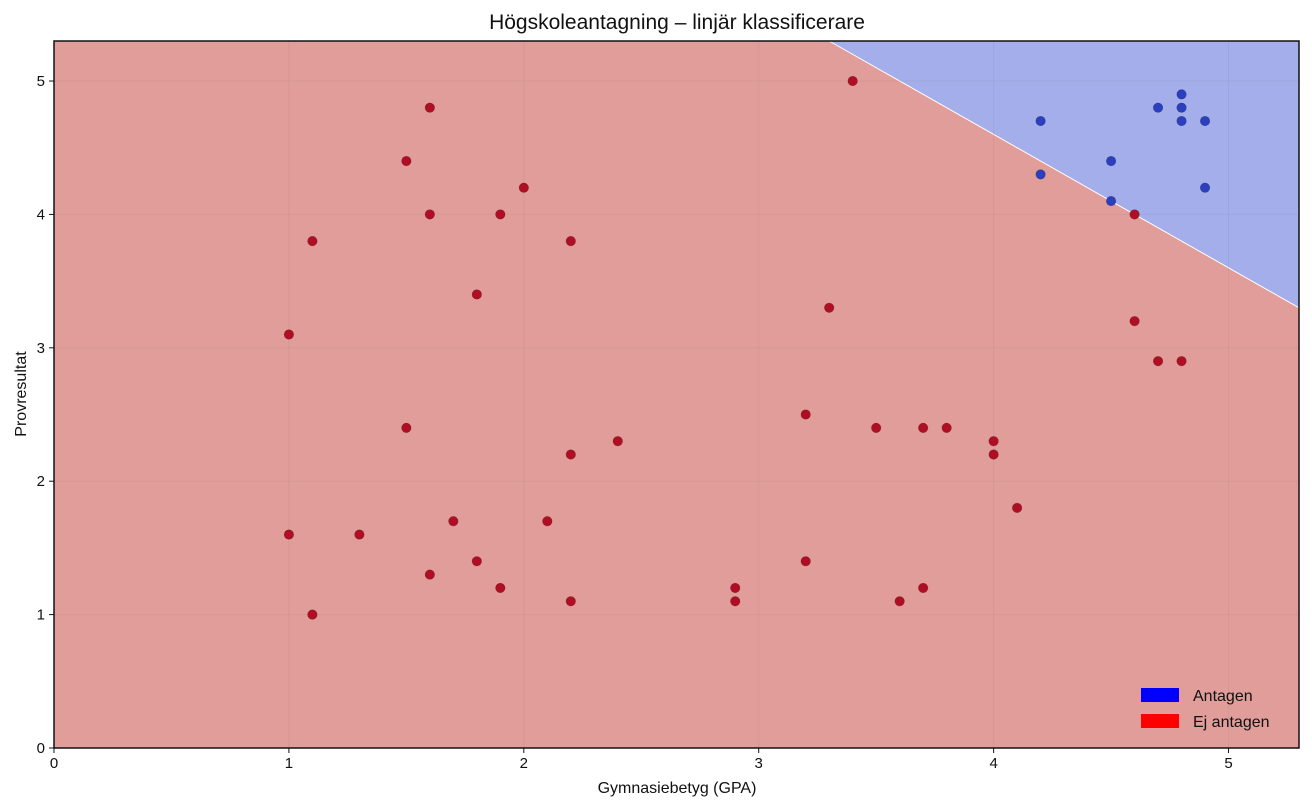  I want to click on y-tick-label: 3, so click(41, 348).